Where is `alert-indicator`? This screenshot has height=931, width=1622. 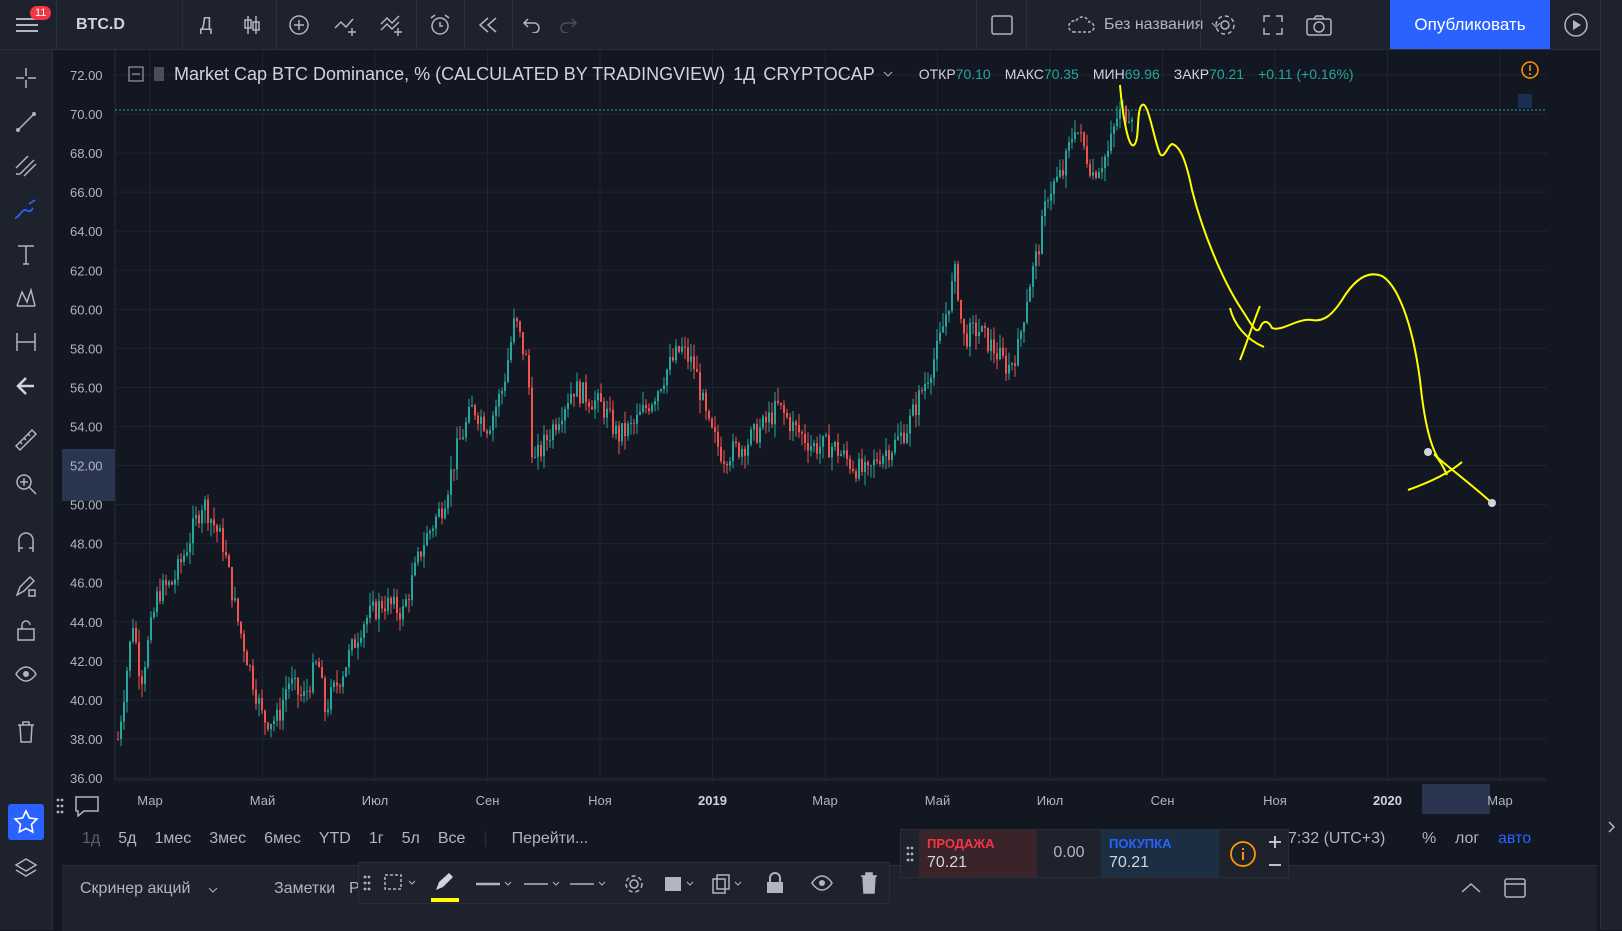 alert-indicator is located at coordinates (1530, 70).